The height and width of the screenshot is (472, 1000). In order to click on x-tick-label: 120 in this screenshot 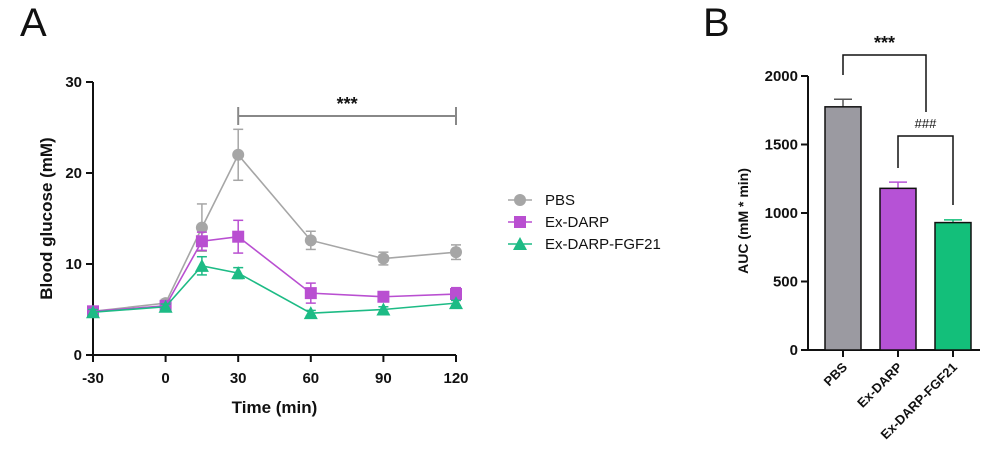, I will do `click(455, 378)`.